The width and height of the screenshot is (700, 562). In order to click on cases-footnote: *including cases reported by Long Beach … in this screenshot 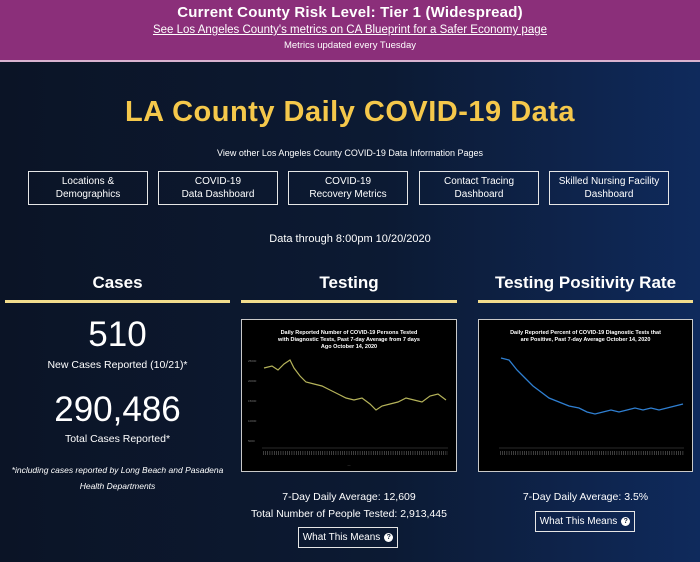, I will do `click(117, 478)`.